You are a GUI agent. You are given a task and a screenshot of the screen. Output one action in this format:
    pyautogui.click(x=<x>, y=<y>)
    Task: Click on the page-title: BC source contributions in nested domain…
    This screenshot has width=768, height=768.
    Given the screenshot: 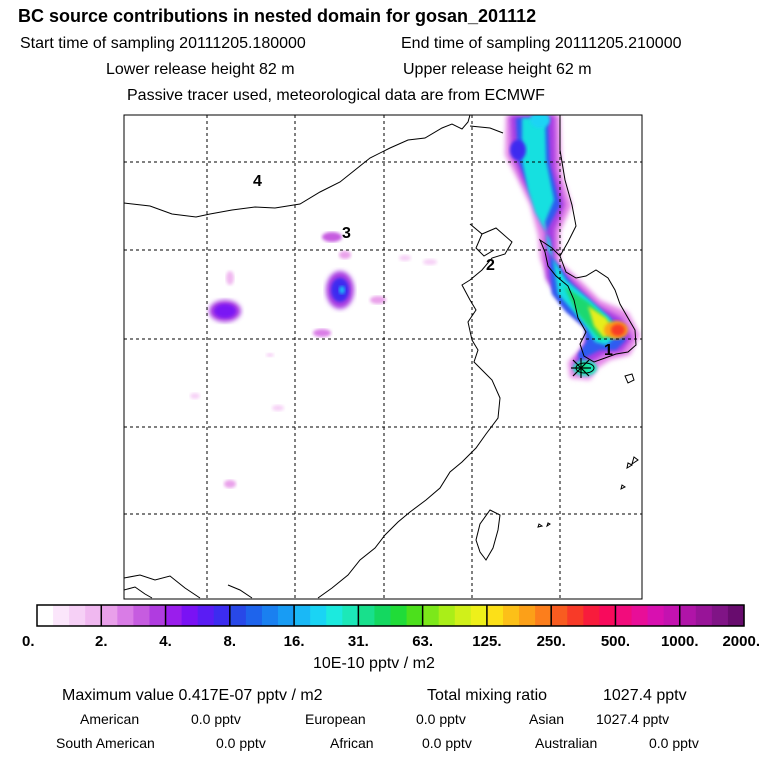 What is the action you would take?
    pyautogui.click(x=277, y=16)
    